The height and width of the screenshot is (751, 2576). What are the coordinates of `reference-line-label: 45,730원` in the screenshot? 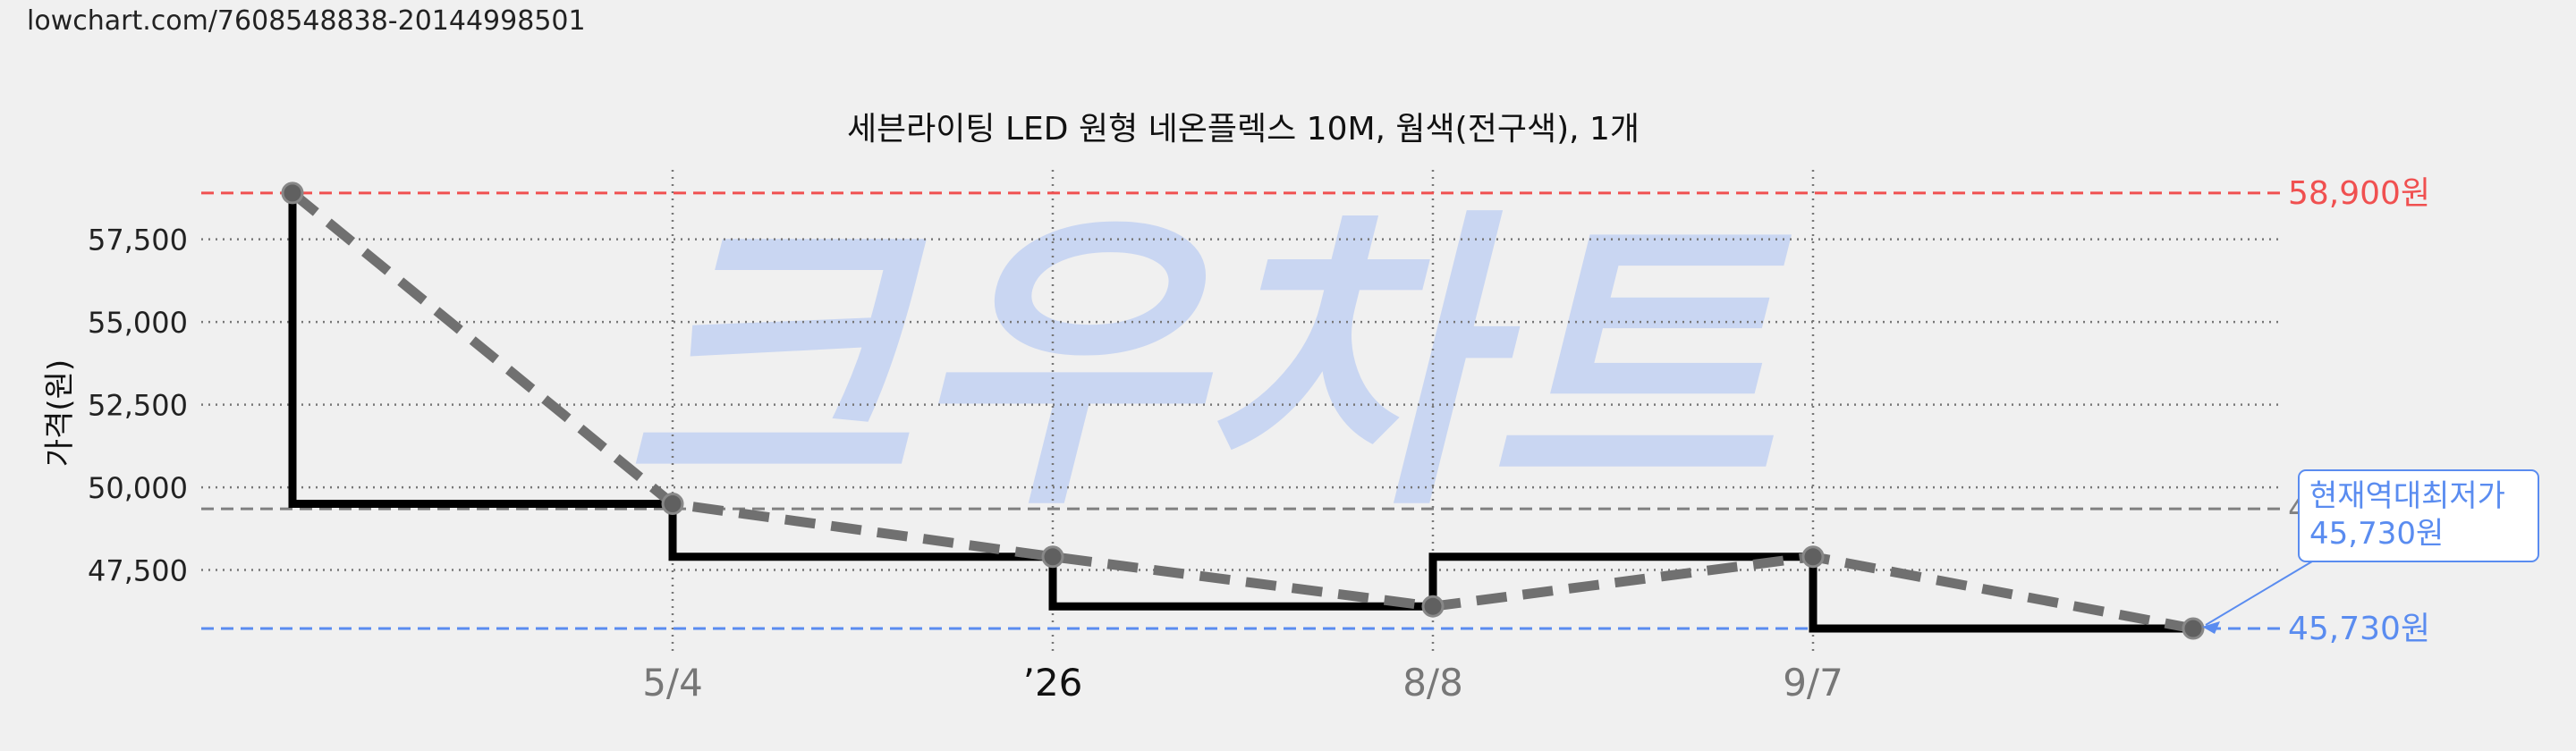 It's located at (2359, 629).